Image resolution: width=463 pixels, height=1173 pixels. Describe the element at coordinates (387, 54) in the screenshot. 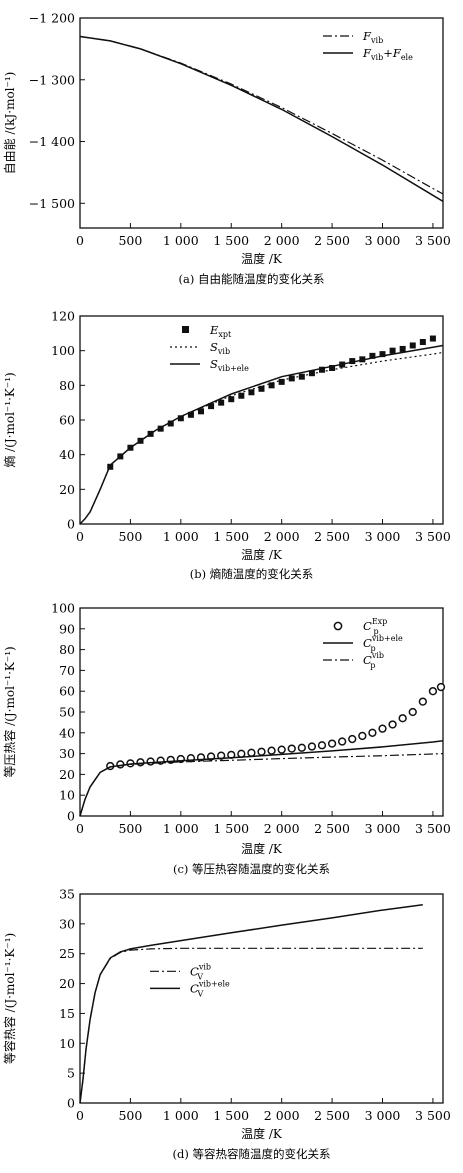

I see `legend-label: Fvib+Fele` at that location.